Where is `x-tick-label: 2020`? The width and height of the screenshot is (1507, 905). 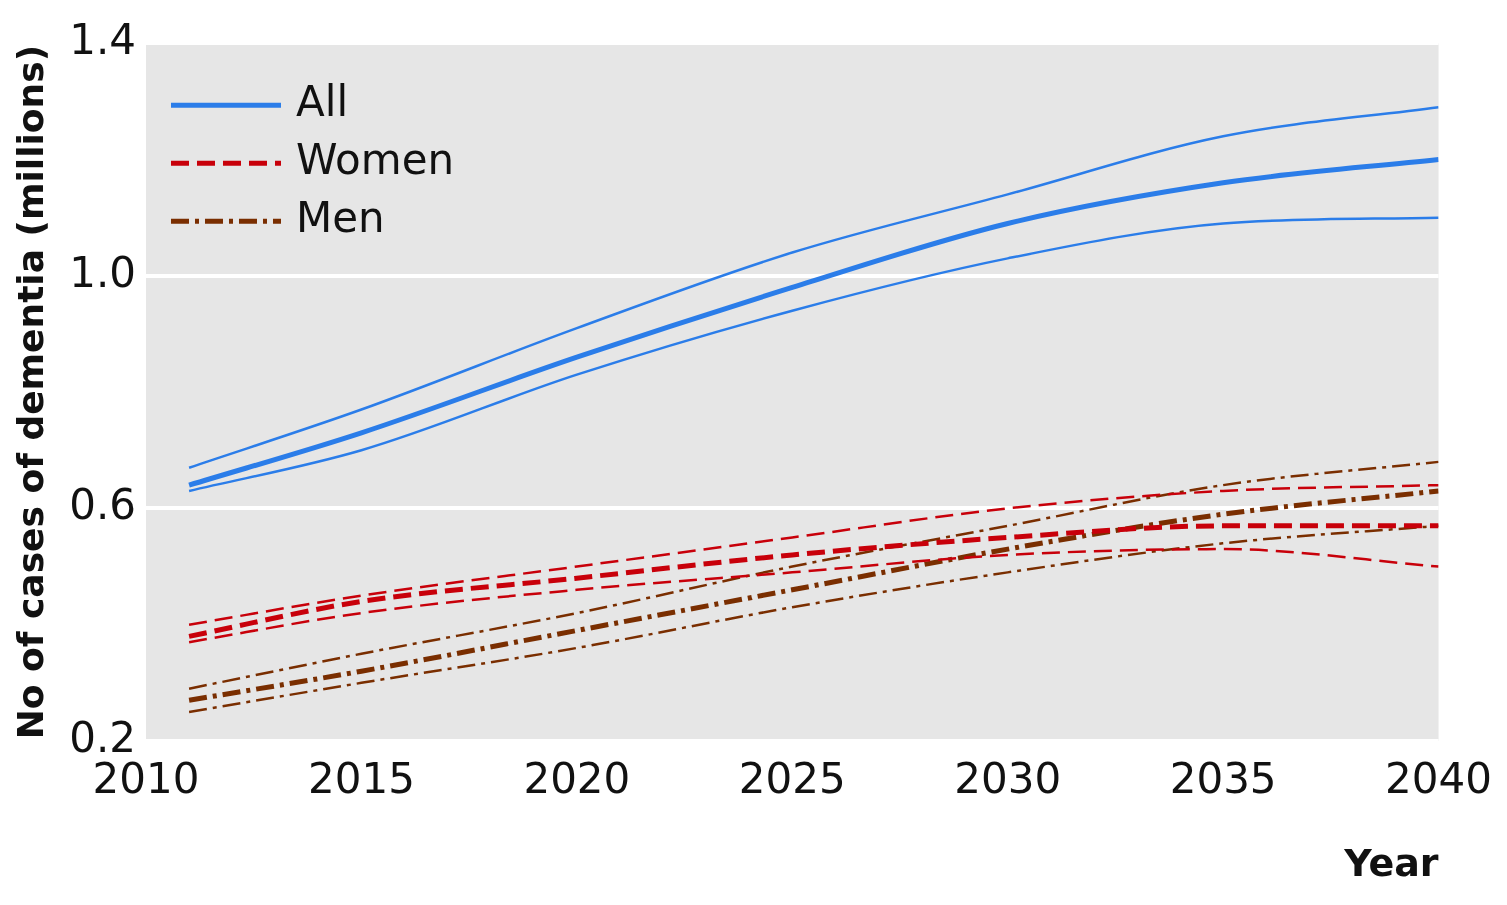 x-tick-label: 2020 is located at coordinates (577, 779).